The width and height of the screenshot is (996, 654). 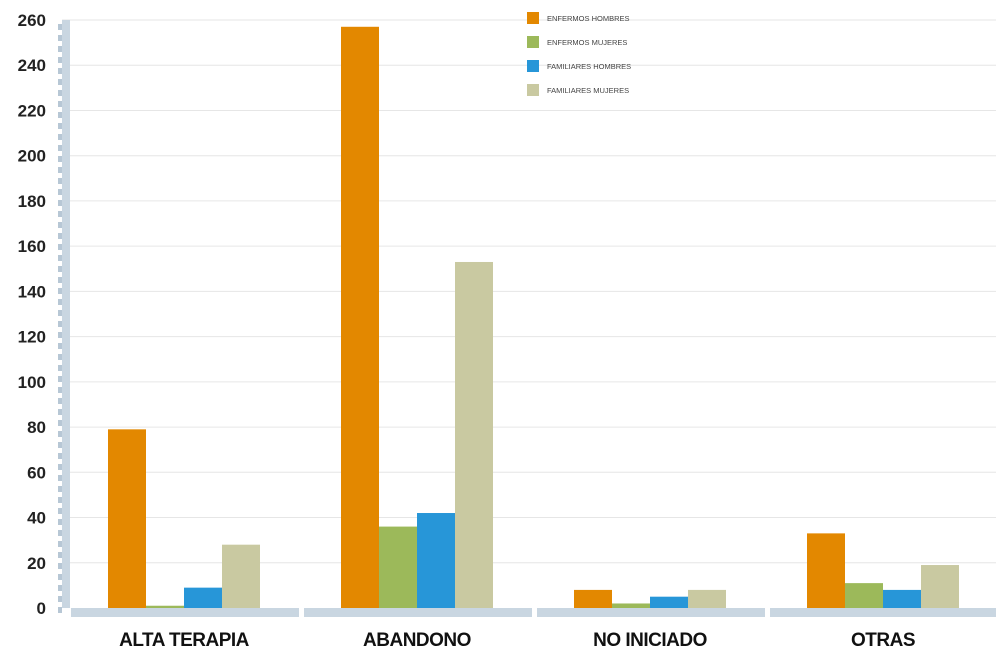 I want to click on category-label: NO INICIADO, so click(x=650, y=640).